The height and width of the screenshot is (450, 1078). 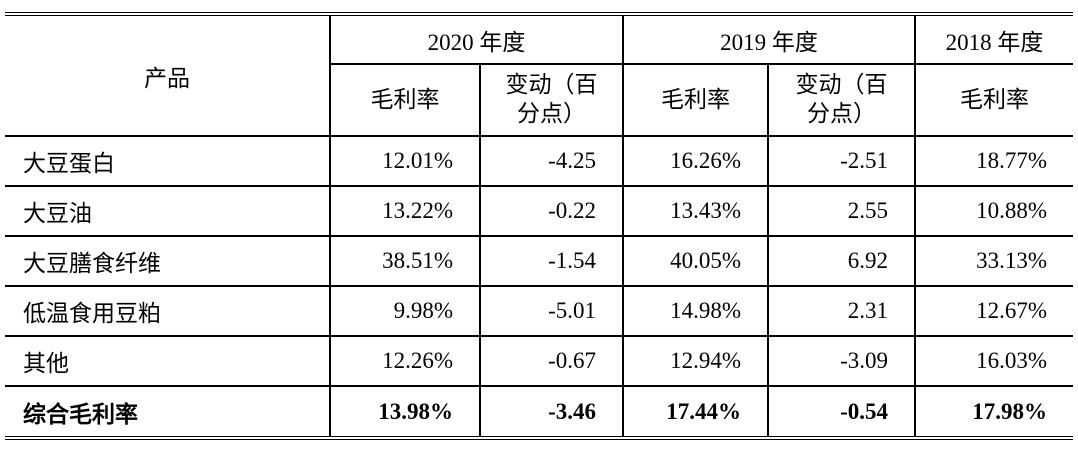 I want to click on value-cell-2020-change: -1.54, so click(x=551, y=261).